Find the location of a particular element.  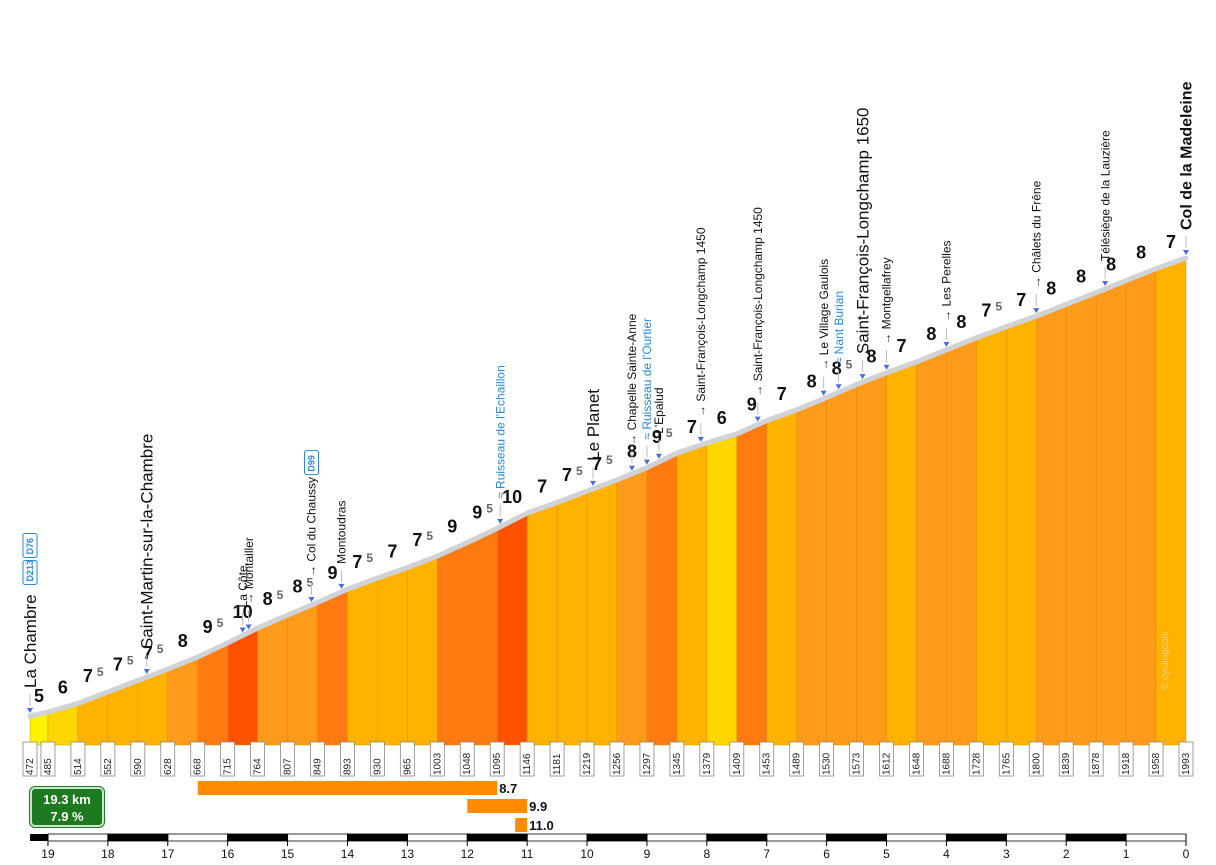

elevation-label: 893 is located at coordinates (347, 766).